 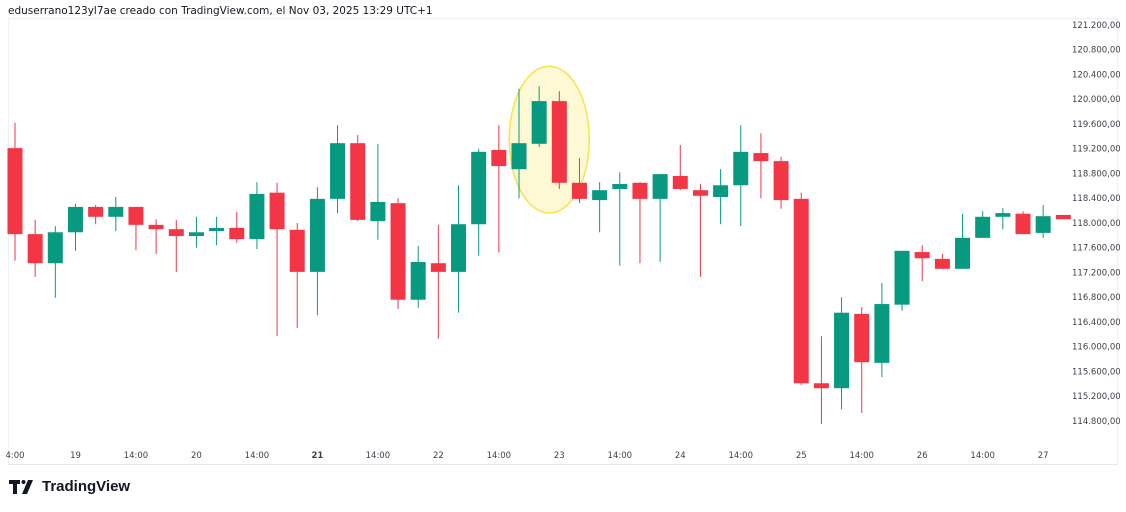 I want to click on price-tick-label: 117.200,00, so click(x=1096, y=273).